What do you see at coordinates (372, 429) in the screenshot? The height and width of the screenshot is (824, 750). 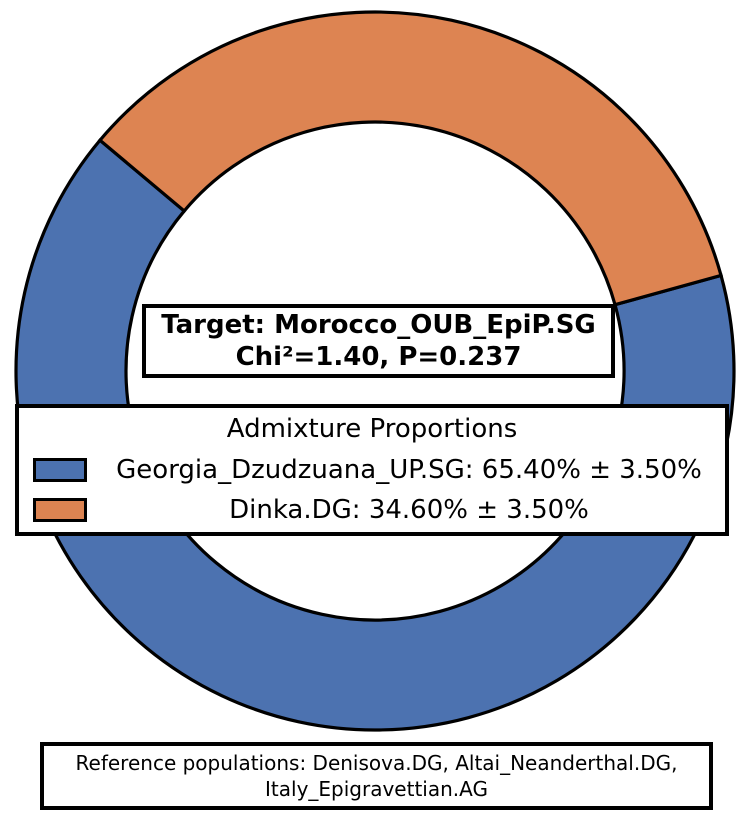 I see `legend-title: Admixture Proportions` at bounding box center [372, 429].